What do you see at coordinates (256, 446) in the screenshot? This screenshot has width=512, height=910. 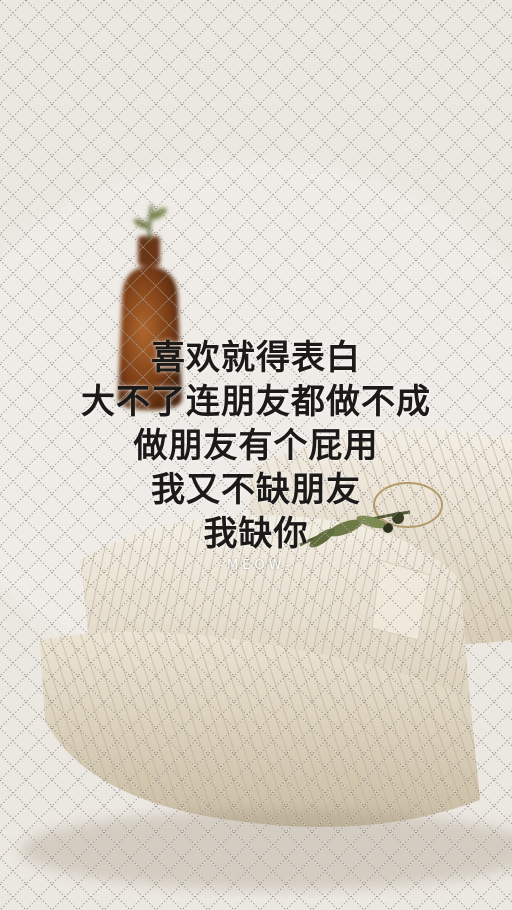 I see `poem-line-3: 做朋友有个屁用` at bounding box center [256, 446].